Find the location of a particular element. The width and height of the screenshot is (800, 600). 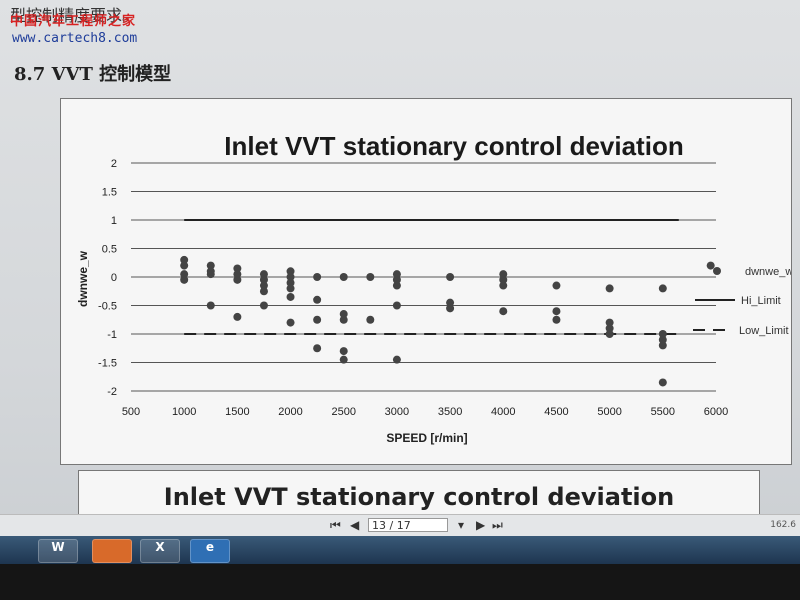

x-tick-label: 2000 is located at coordinates (290, 412).